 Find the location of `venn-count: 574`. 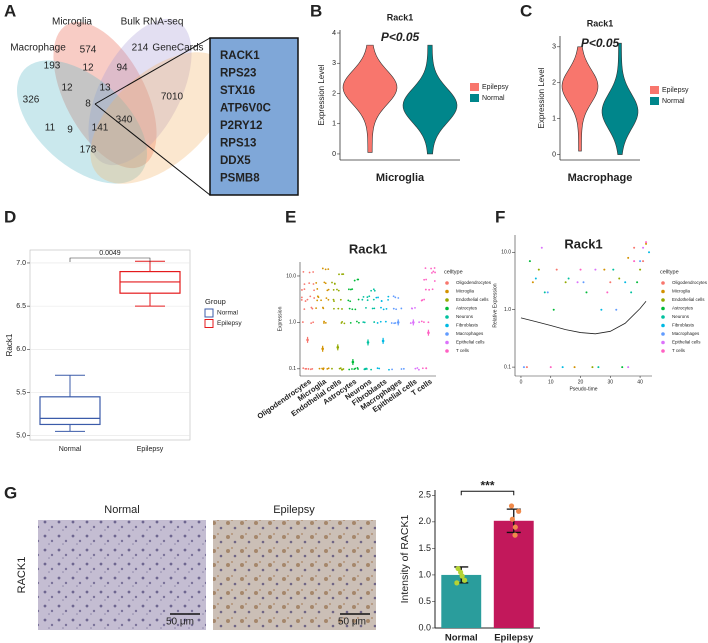

venn-count: 574 is located at coordinates (88, 50).